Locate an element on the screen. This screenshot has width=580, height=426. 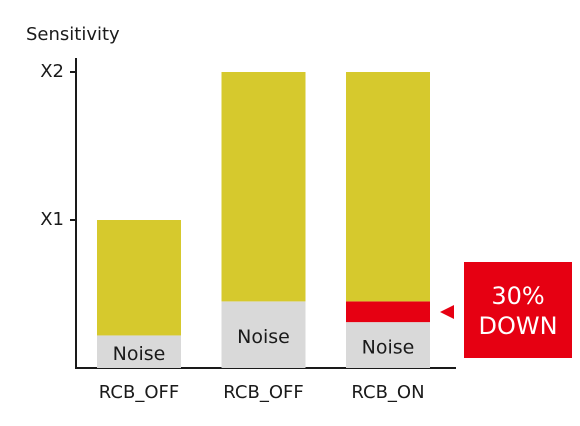
annotation-box is located at coordinates (518, 310).